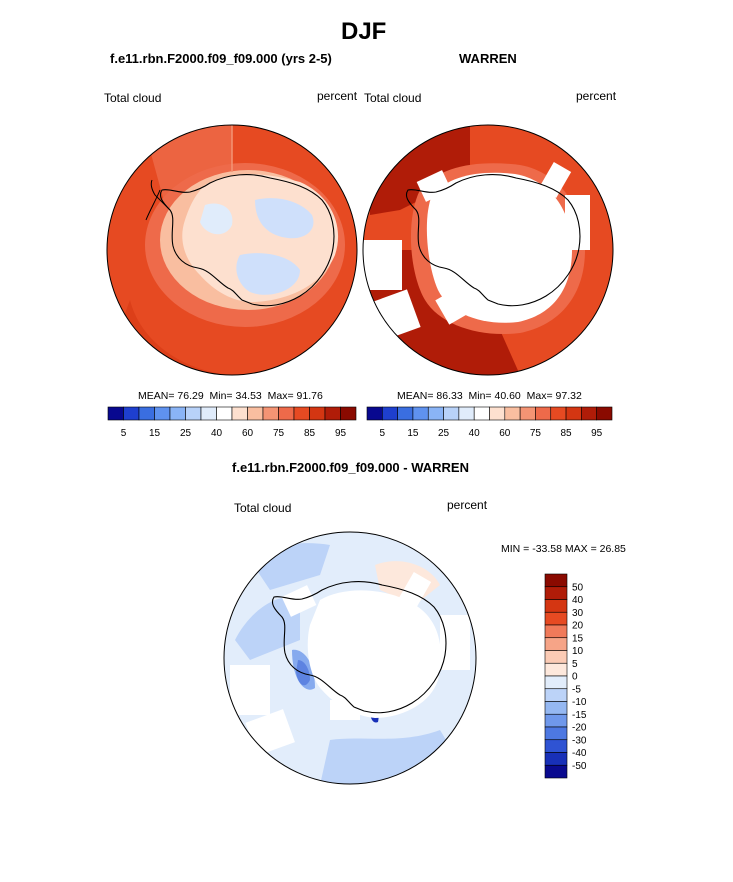 This screenshot has height=882, width=733. Describe the element at coordinates (467, 505) in the screenshot. I see `panel-diff-units-label: percent` at that location.